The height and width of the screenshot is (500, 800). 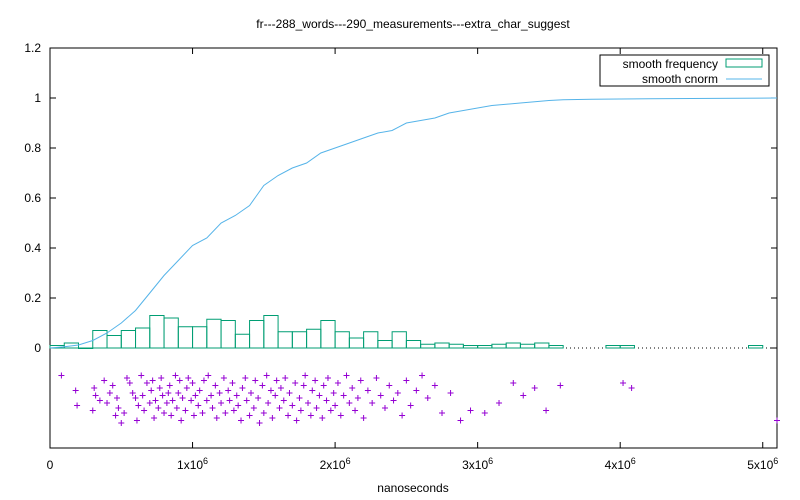 What do you see at coordinates (680, 79) in the screenshot?
I see `legend-label-cnorm: smooth cnorm` at bounding box center [680, 79].